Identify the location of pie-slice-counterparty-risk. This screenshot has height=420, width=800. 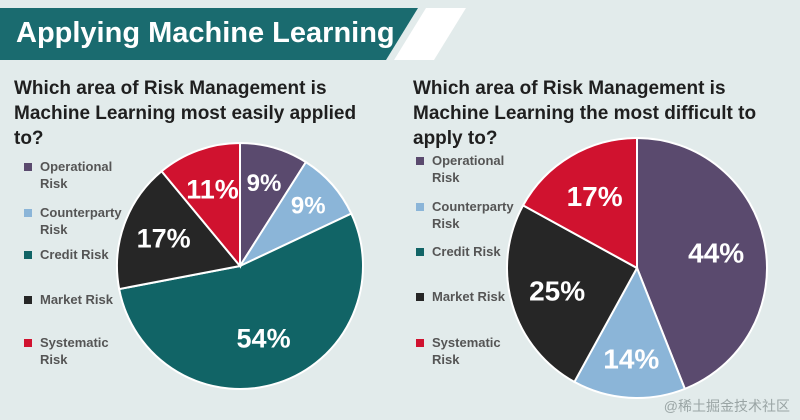
(630, 332).